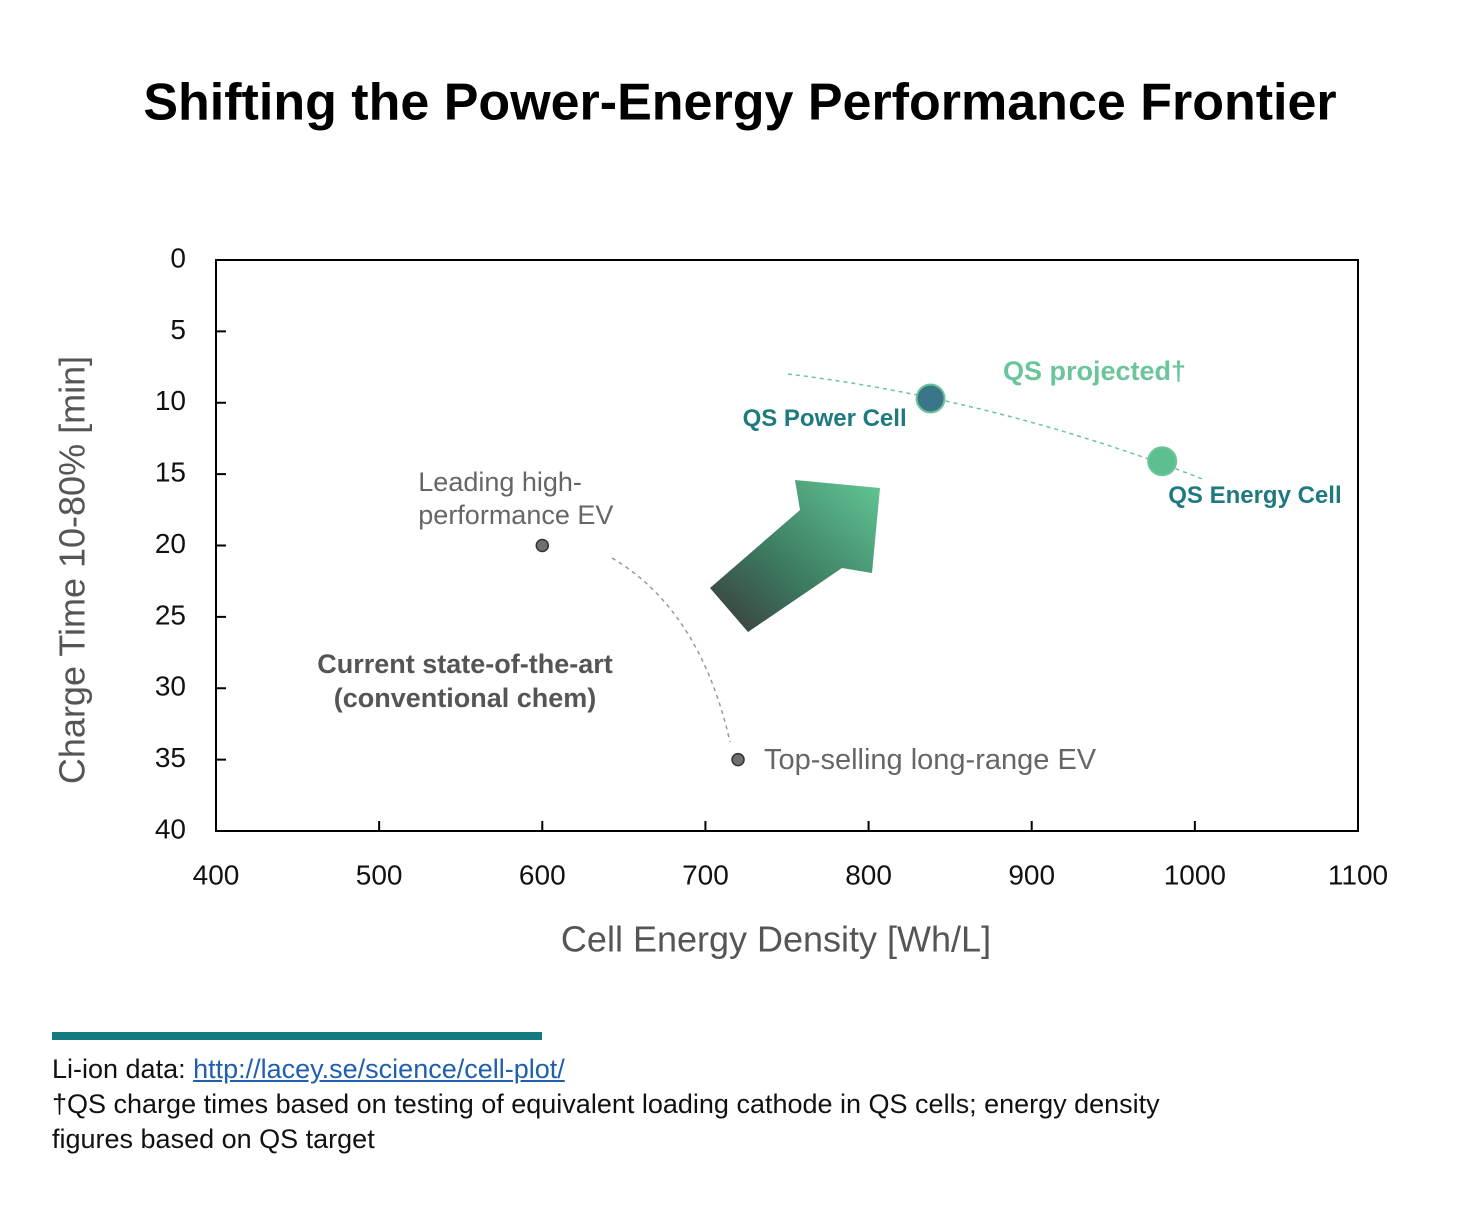  What do you see at coordinates (1358, 874) in the screenshot?
I see `x-tick-label: 1100` at bounding box center [1358, 874].